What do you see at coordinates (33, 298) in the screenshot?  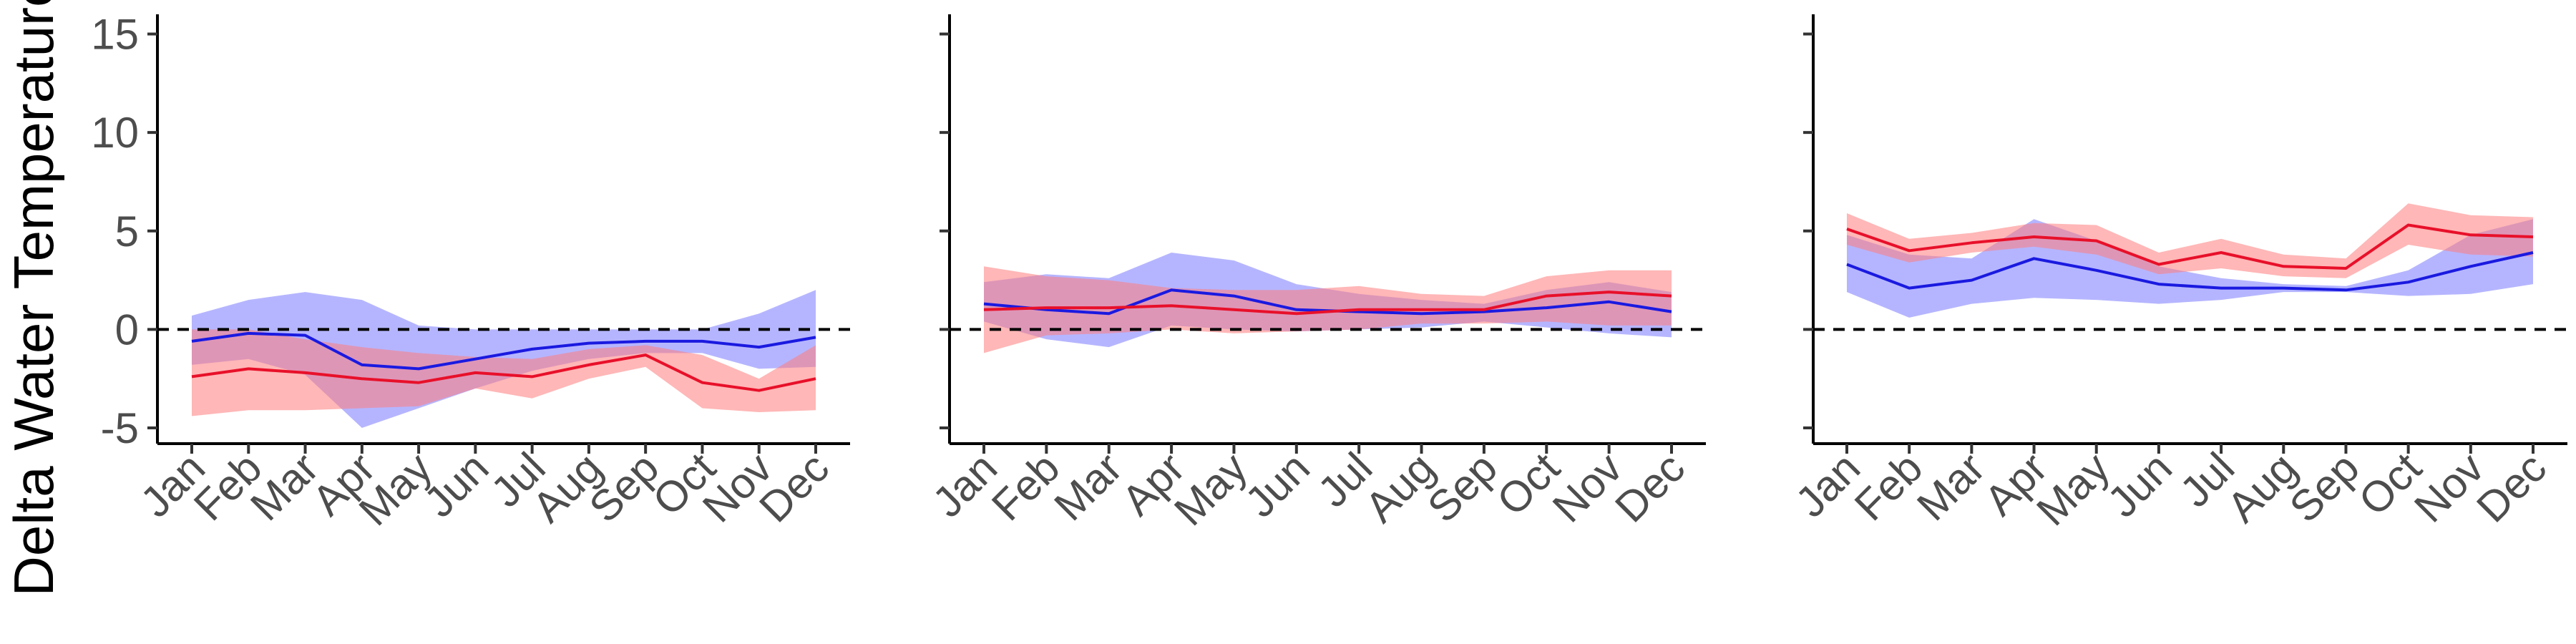 I see `y-axis-title: Delta Water Temperature` at bounding box center [33, 298].